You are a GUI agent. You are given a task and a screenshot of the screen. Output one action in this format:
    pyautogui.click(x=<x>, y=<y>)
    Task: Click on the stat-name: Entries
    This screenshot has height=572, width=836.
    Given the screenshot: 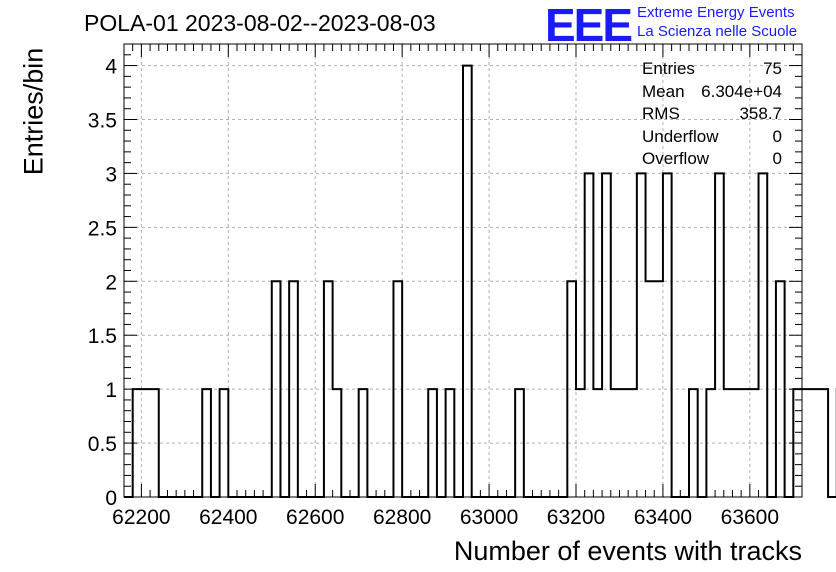 What is the action you would take?
    pyautogui.click(x=668, y=68)
    